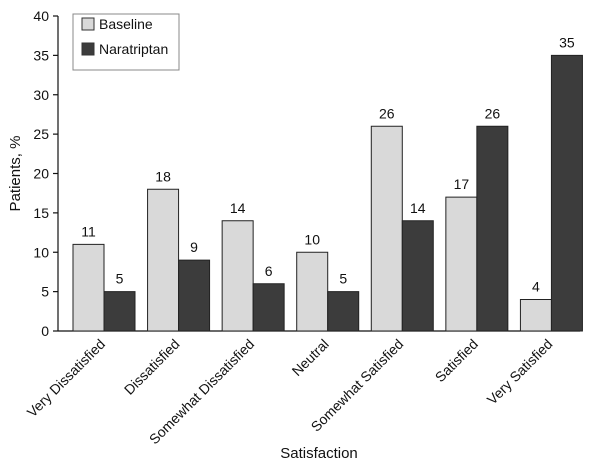 The image size is (590, 467). What do you see at coordinates (45, 292) in the screenshot?
I see `y-tick-label: 5` at bounding box center [45, 292].